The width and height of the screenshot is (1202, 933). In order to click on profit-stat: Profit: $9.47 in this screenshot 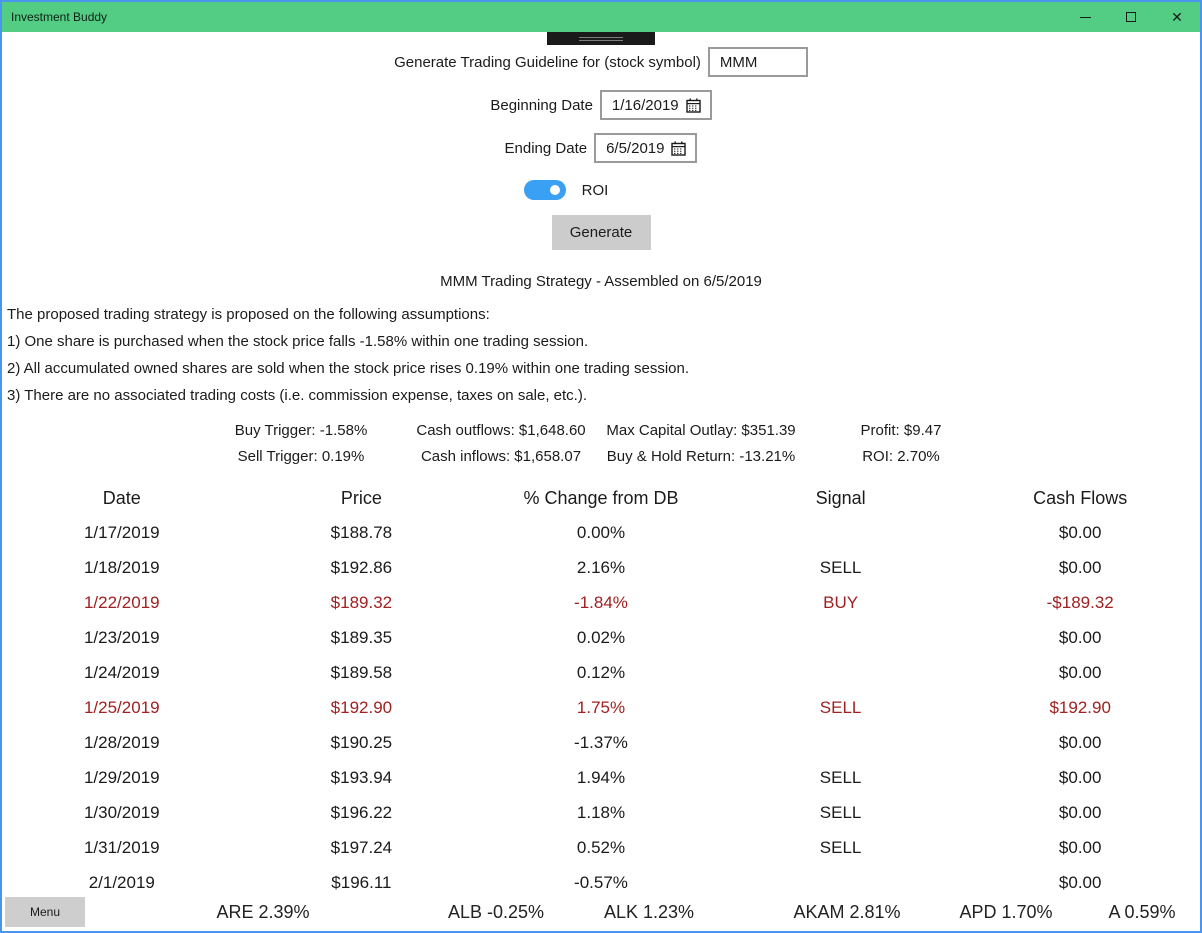, I will do `click(901, 430)`.